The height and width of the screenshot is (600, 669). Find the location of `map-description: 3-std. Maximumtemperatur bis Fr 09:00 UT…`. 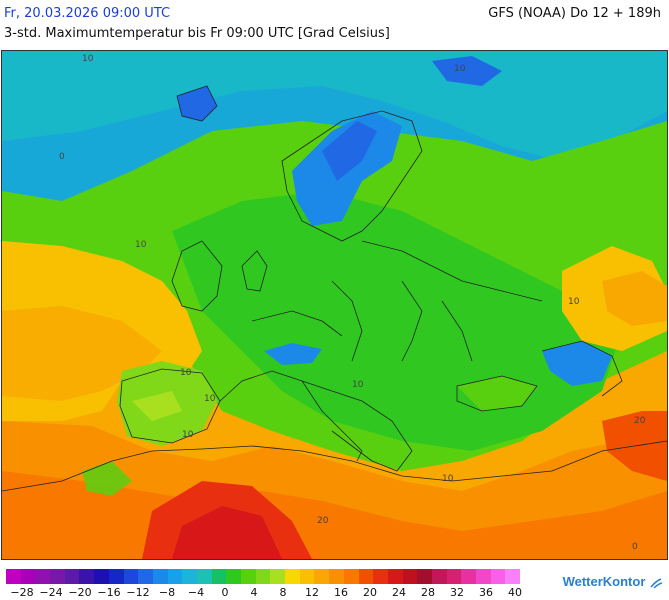

map-description: 3-std. Maximumtemperatur bis Fr 09:00 UT… is located at coordinates (197, 33).